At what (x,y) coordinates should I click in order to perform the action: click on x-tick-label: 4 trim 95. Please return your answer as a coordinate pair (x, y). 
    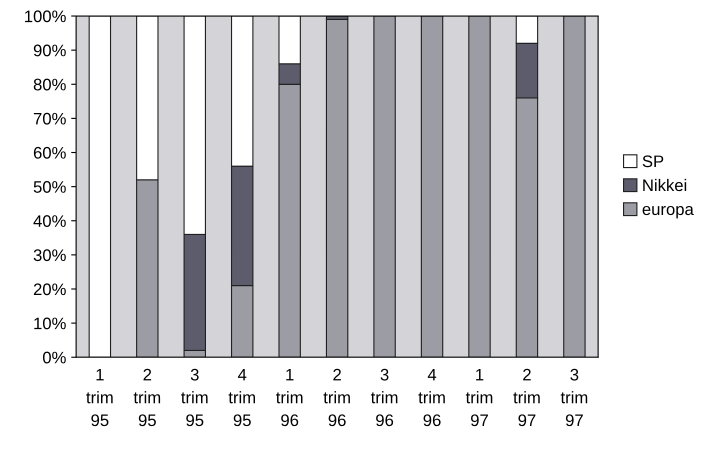
    Looking at the image, I should click on (241, 397).